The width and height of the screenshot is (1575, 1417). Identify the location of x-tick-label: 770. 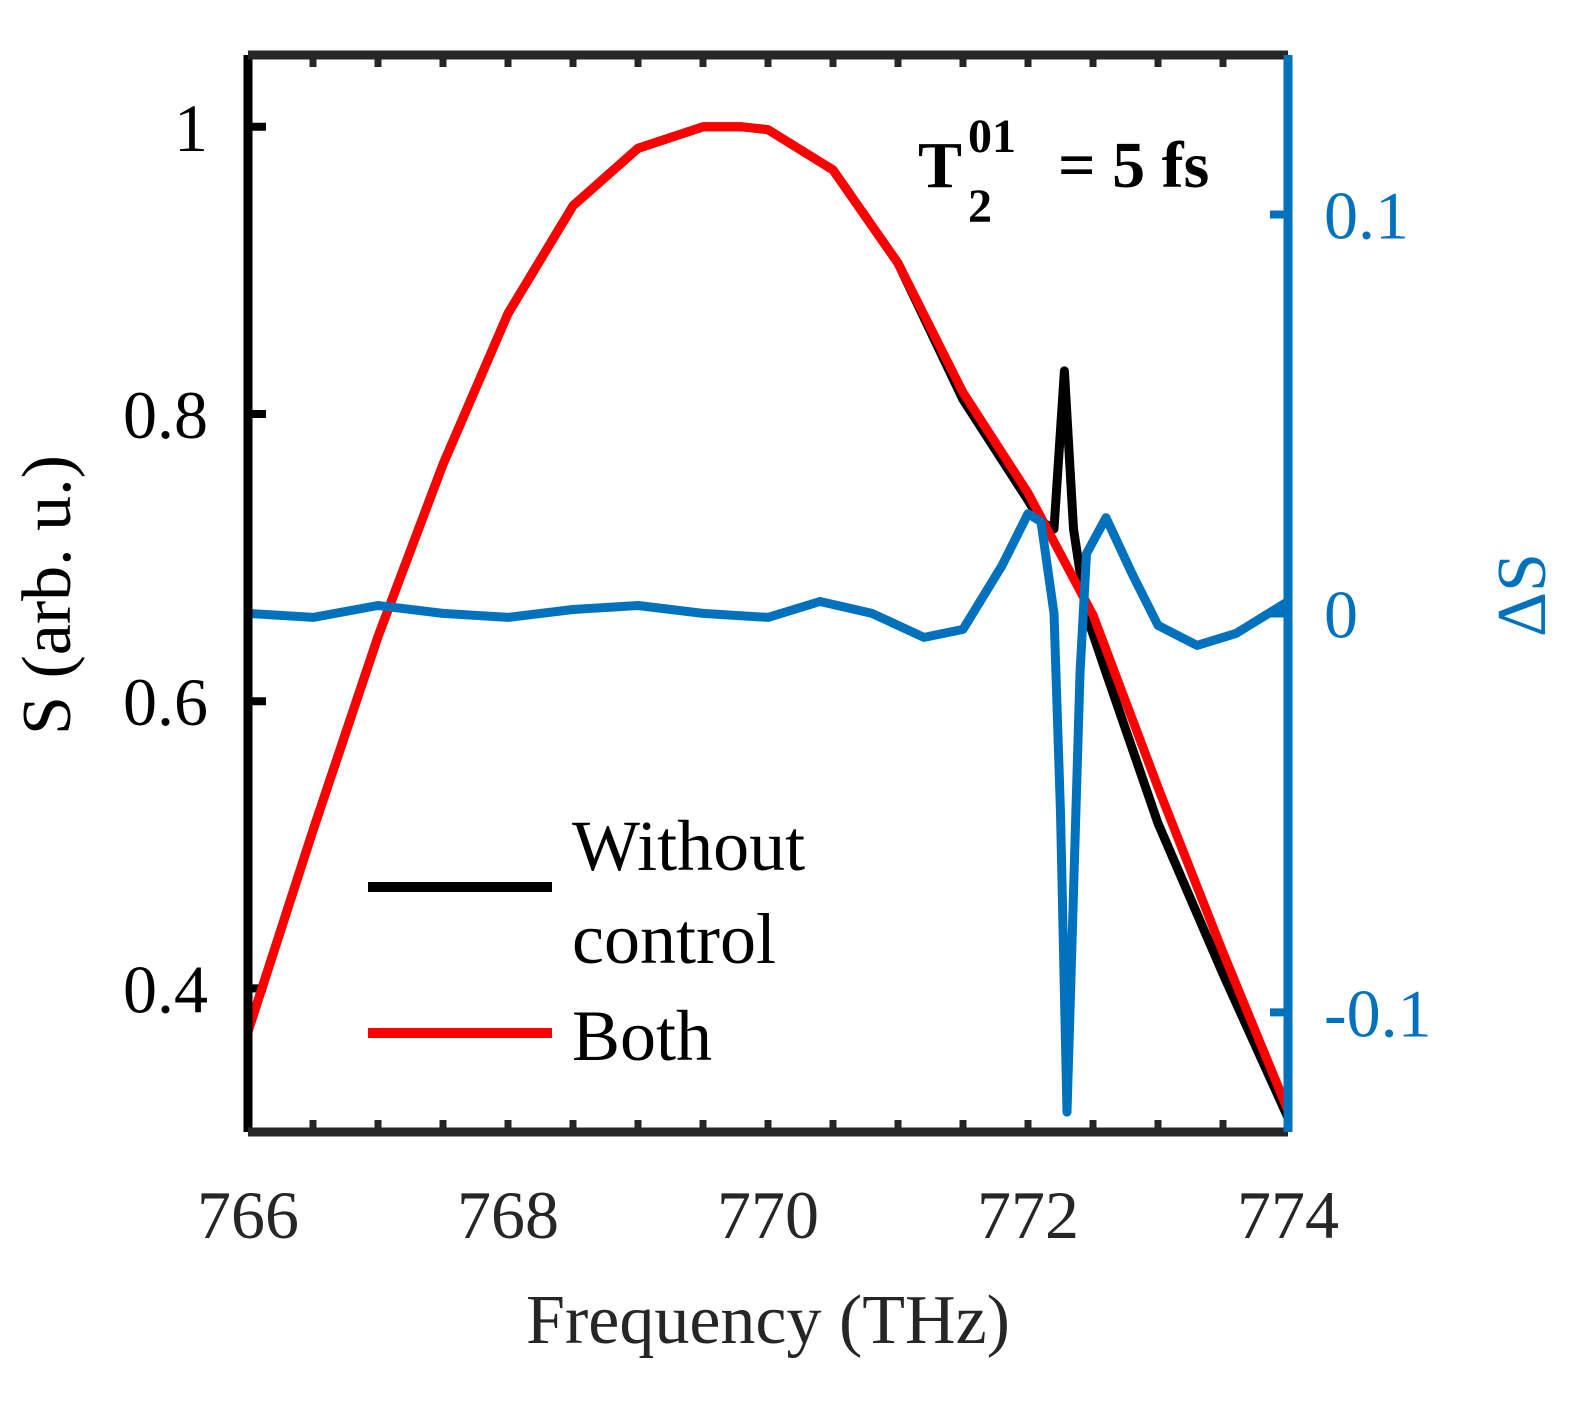
(768, 1215).